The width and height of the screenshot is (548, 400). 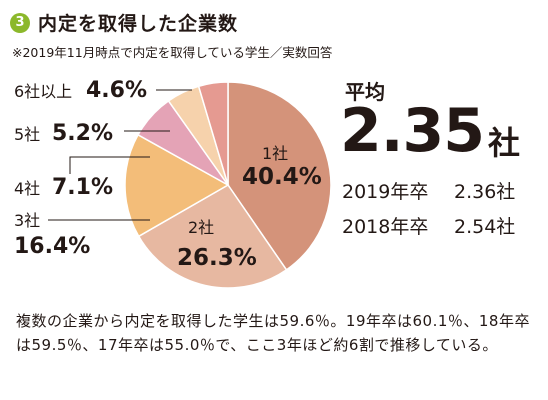 I want to click on slice-label: 6社以上, so click(x=43, y=91).